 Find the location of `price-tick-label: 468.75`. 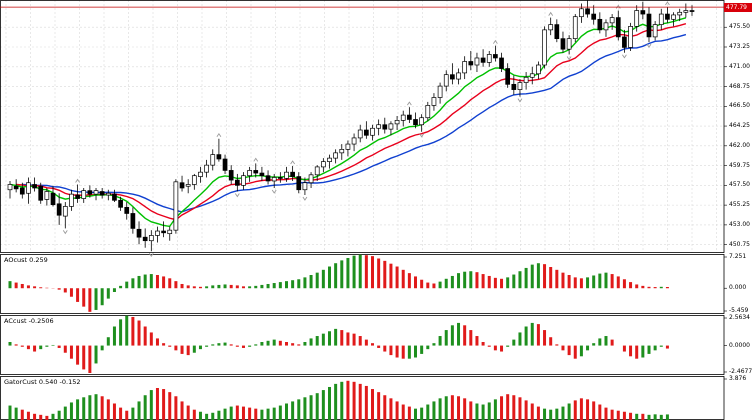

price-tick-label: 468.75 is located at coordinates (739, 86).